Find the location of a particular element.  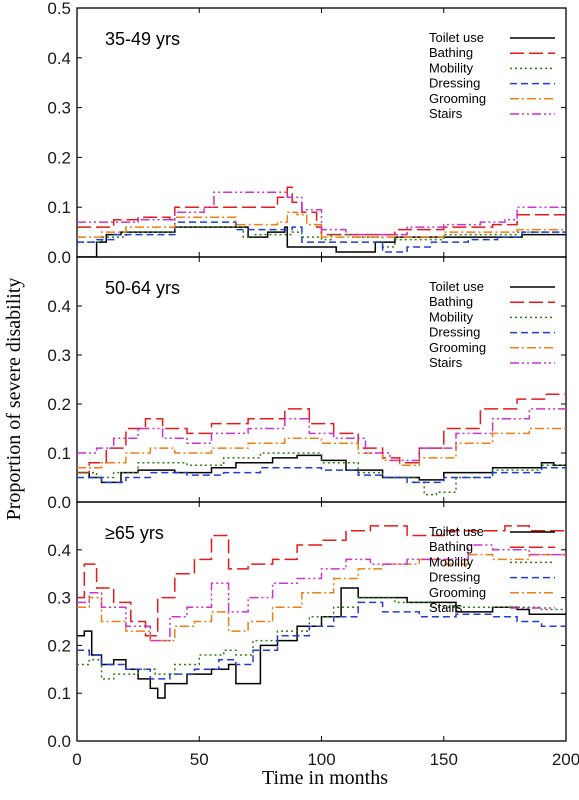

panel-title: 35-49 yrs is located at coordinates (142, 39).